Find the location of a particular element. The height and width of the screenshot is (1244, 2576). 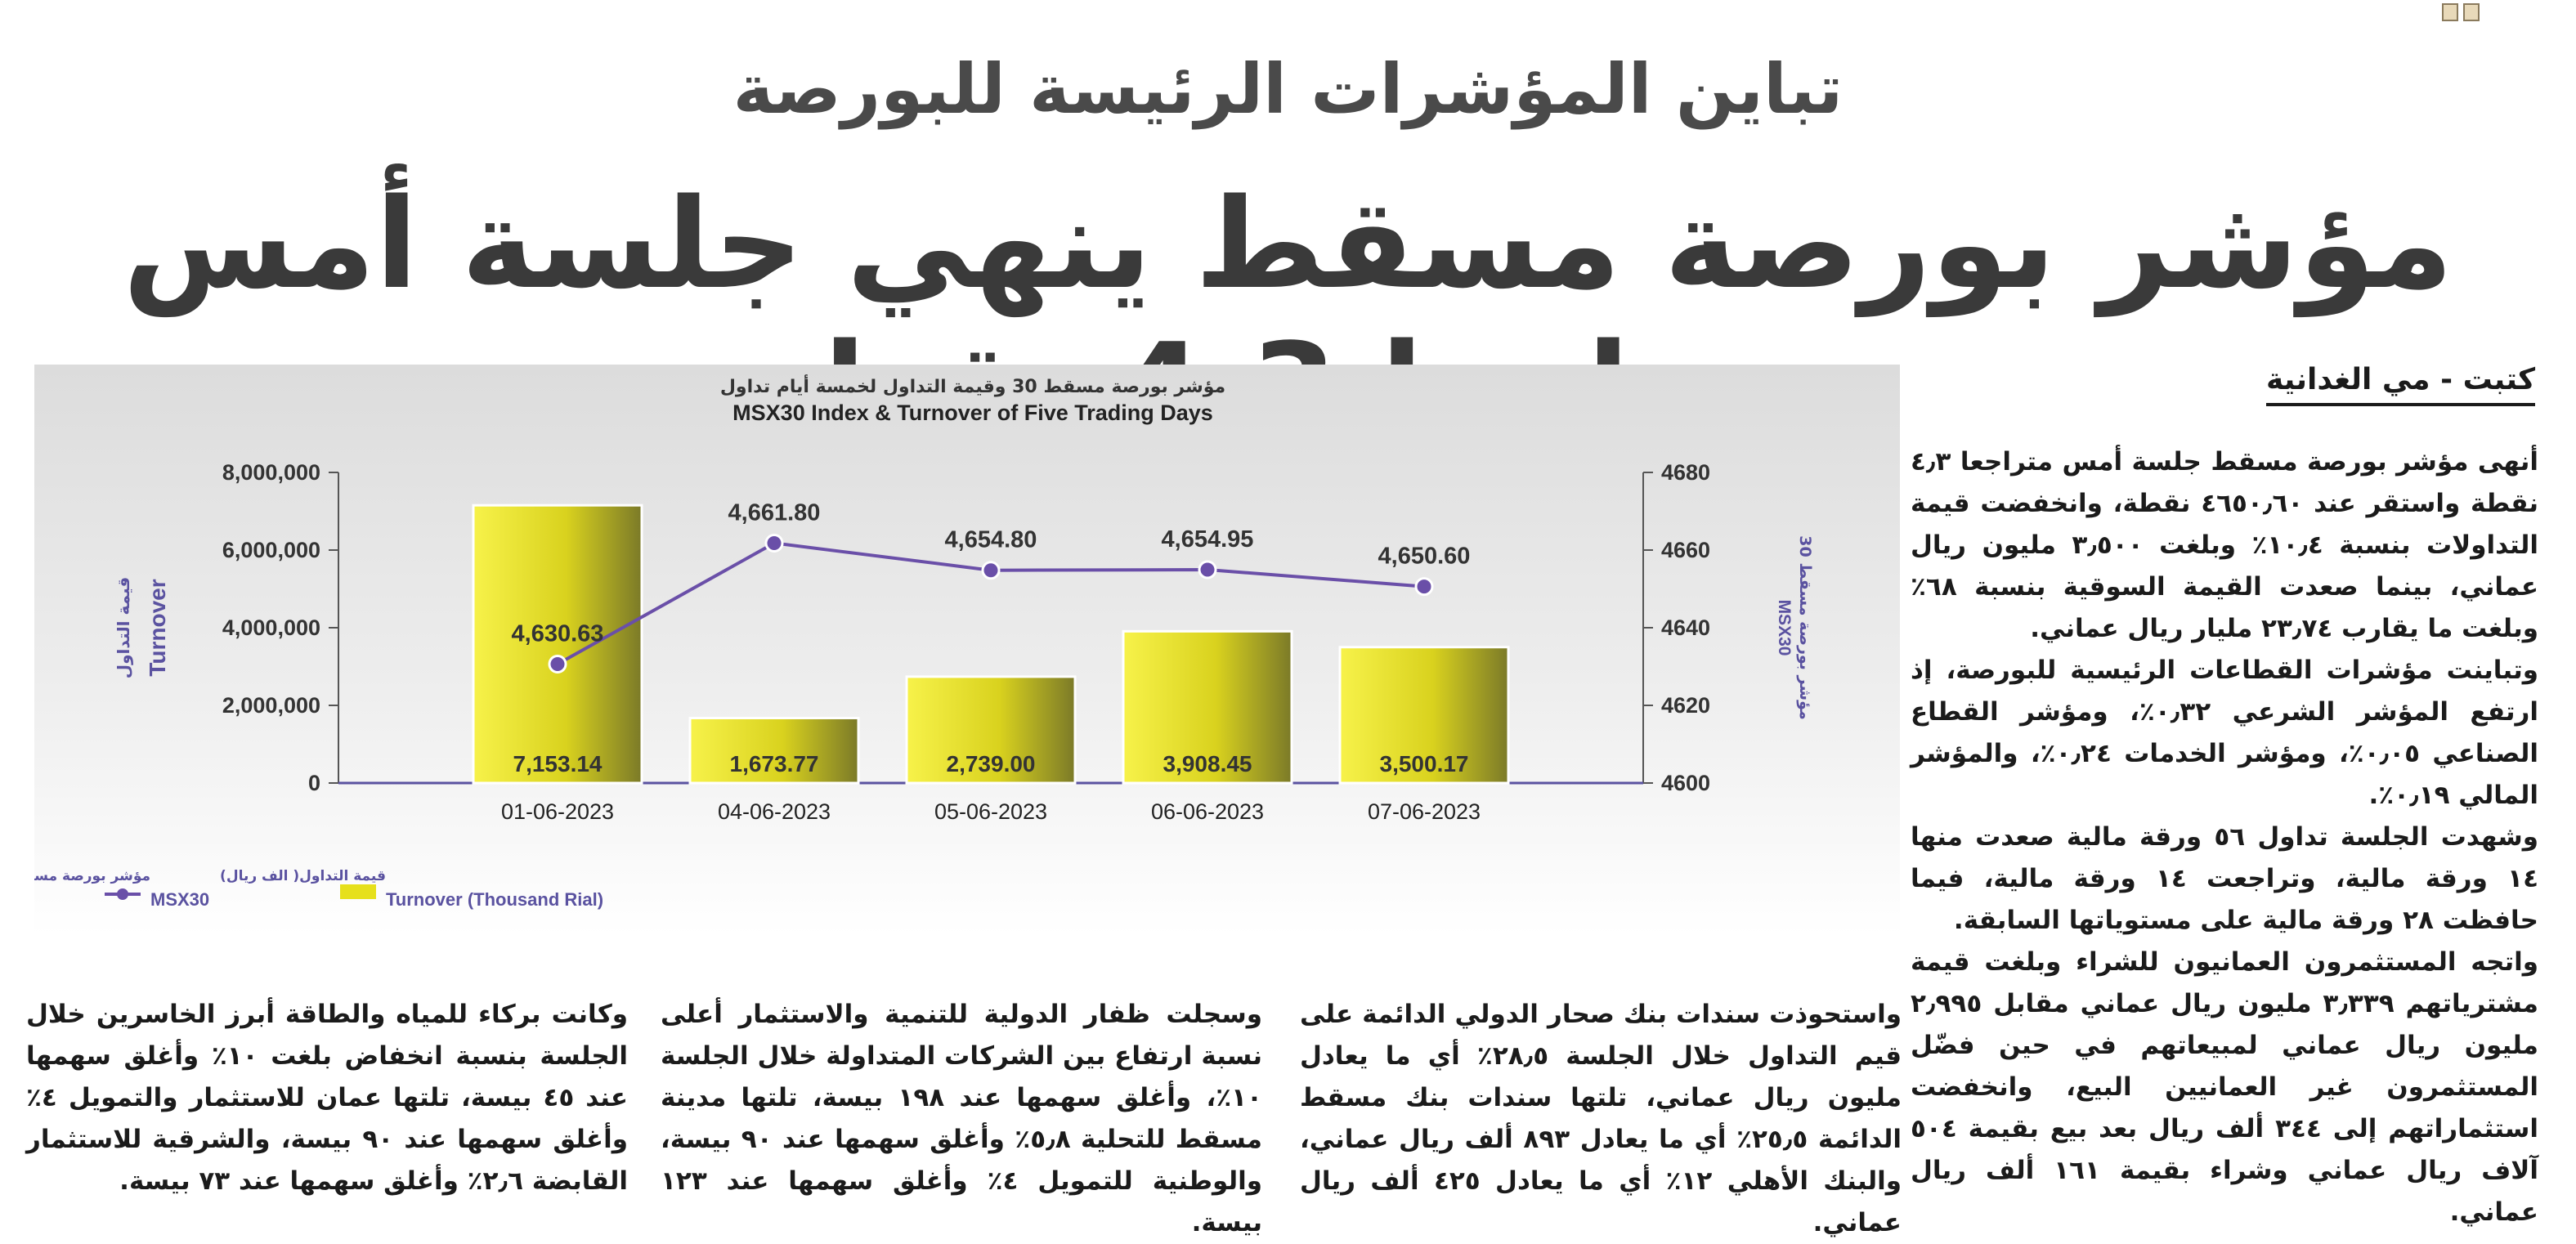

right-axis-tick-label: 4620 is located at coordinates (1686, 706).